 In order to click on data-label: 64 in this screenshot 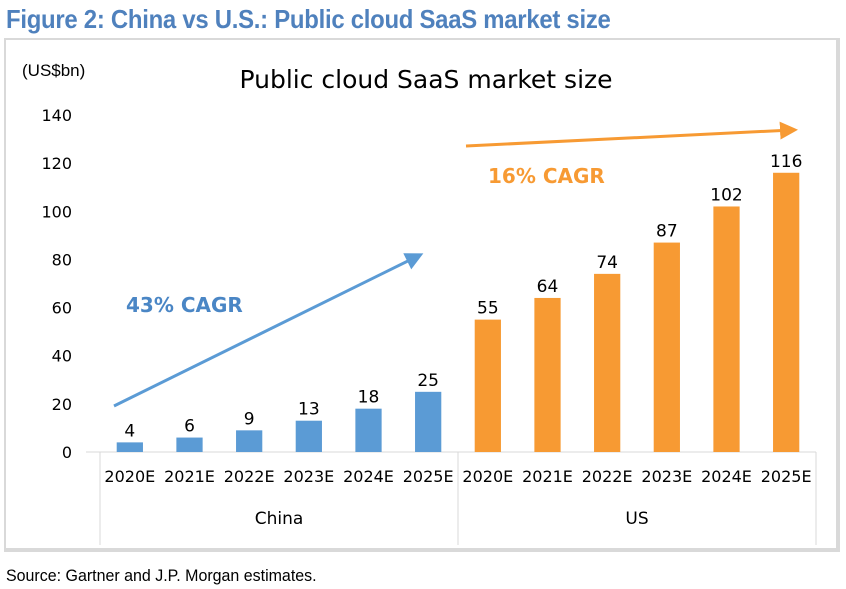, I will do `click(548, 287)`.